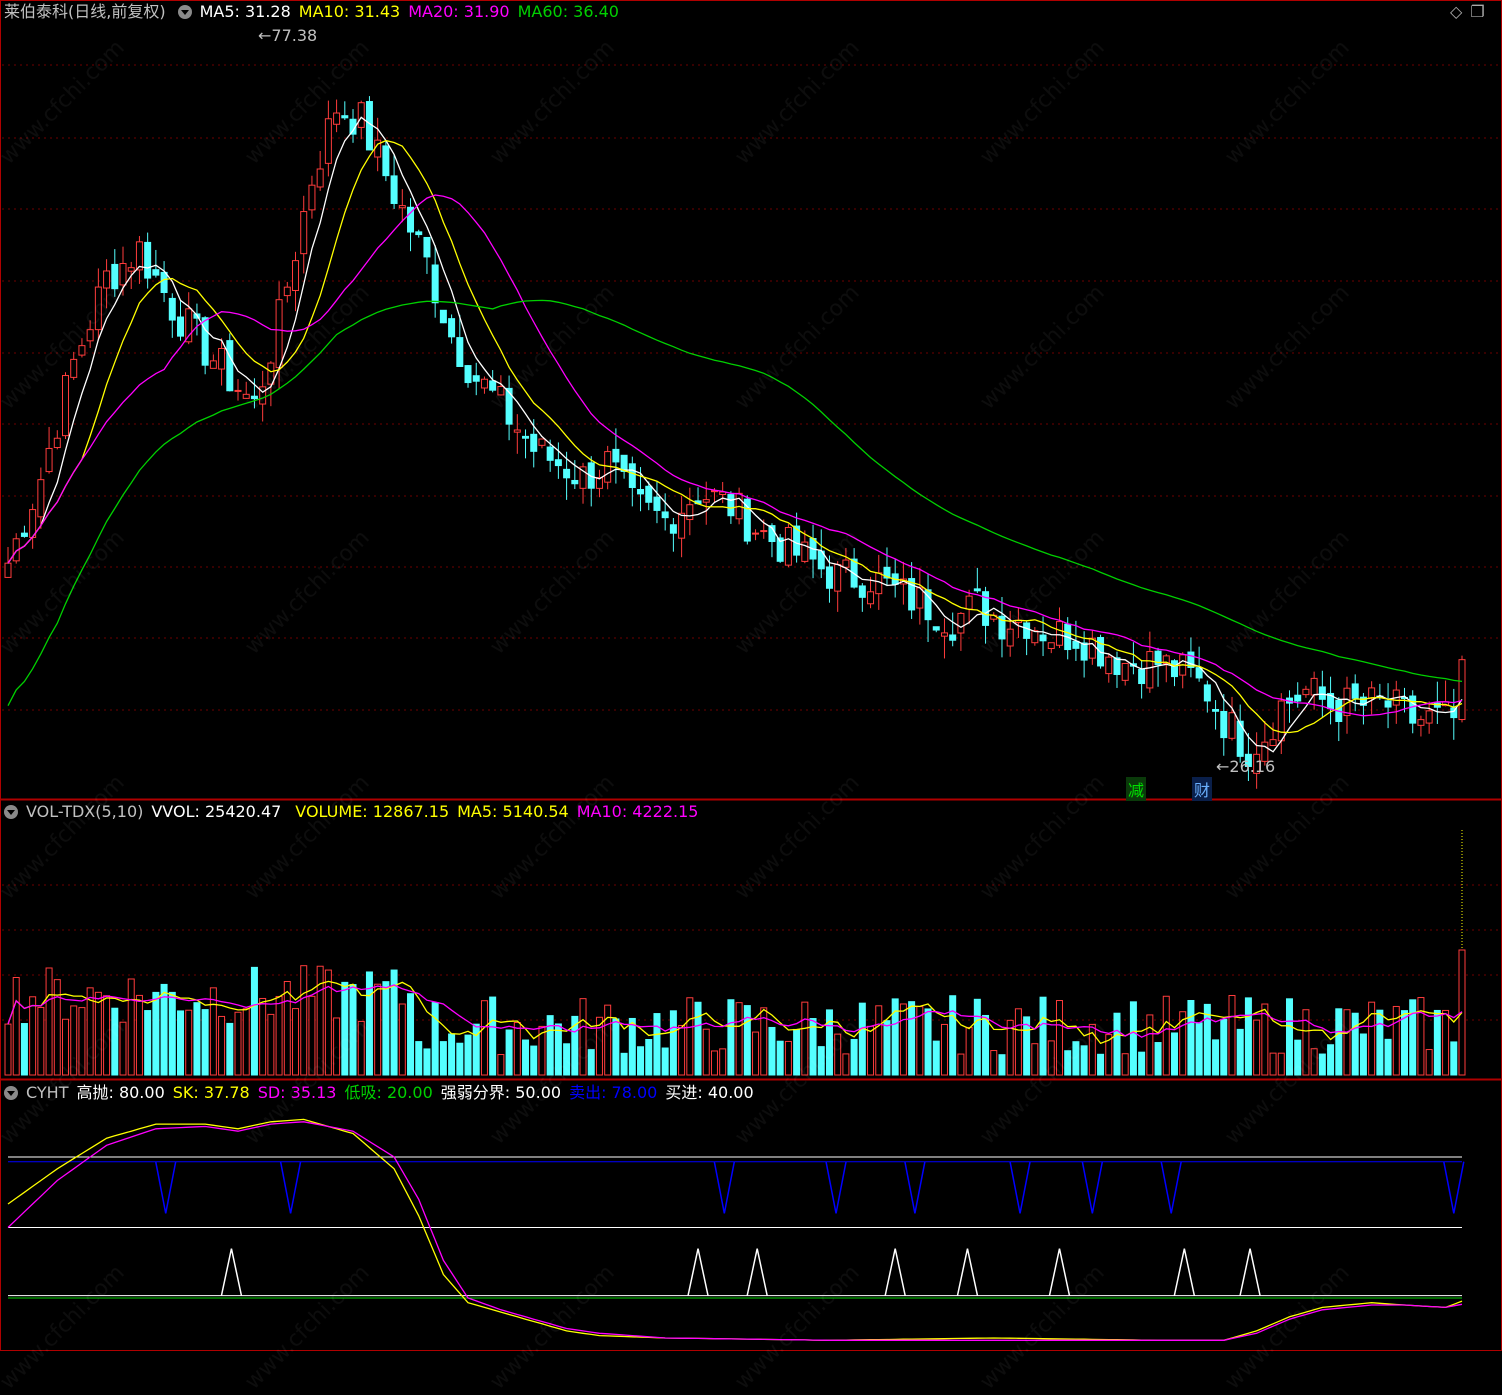  What do you see at coordinates (735, 1011) in the screenshot?
I see `vol-ma10-line` at bounding box center [735, 1011].